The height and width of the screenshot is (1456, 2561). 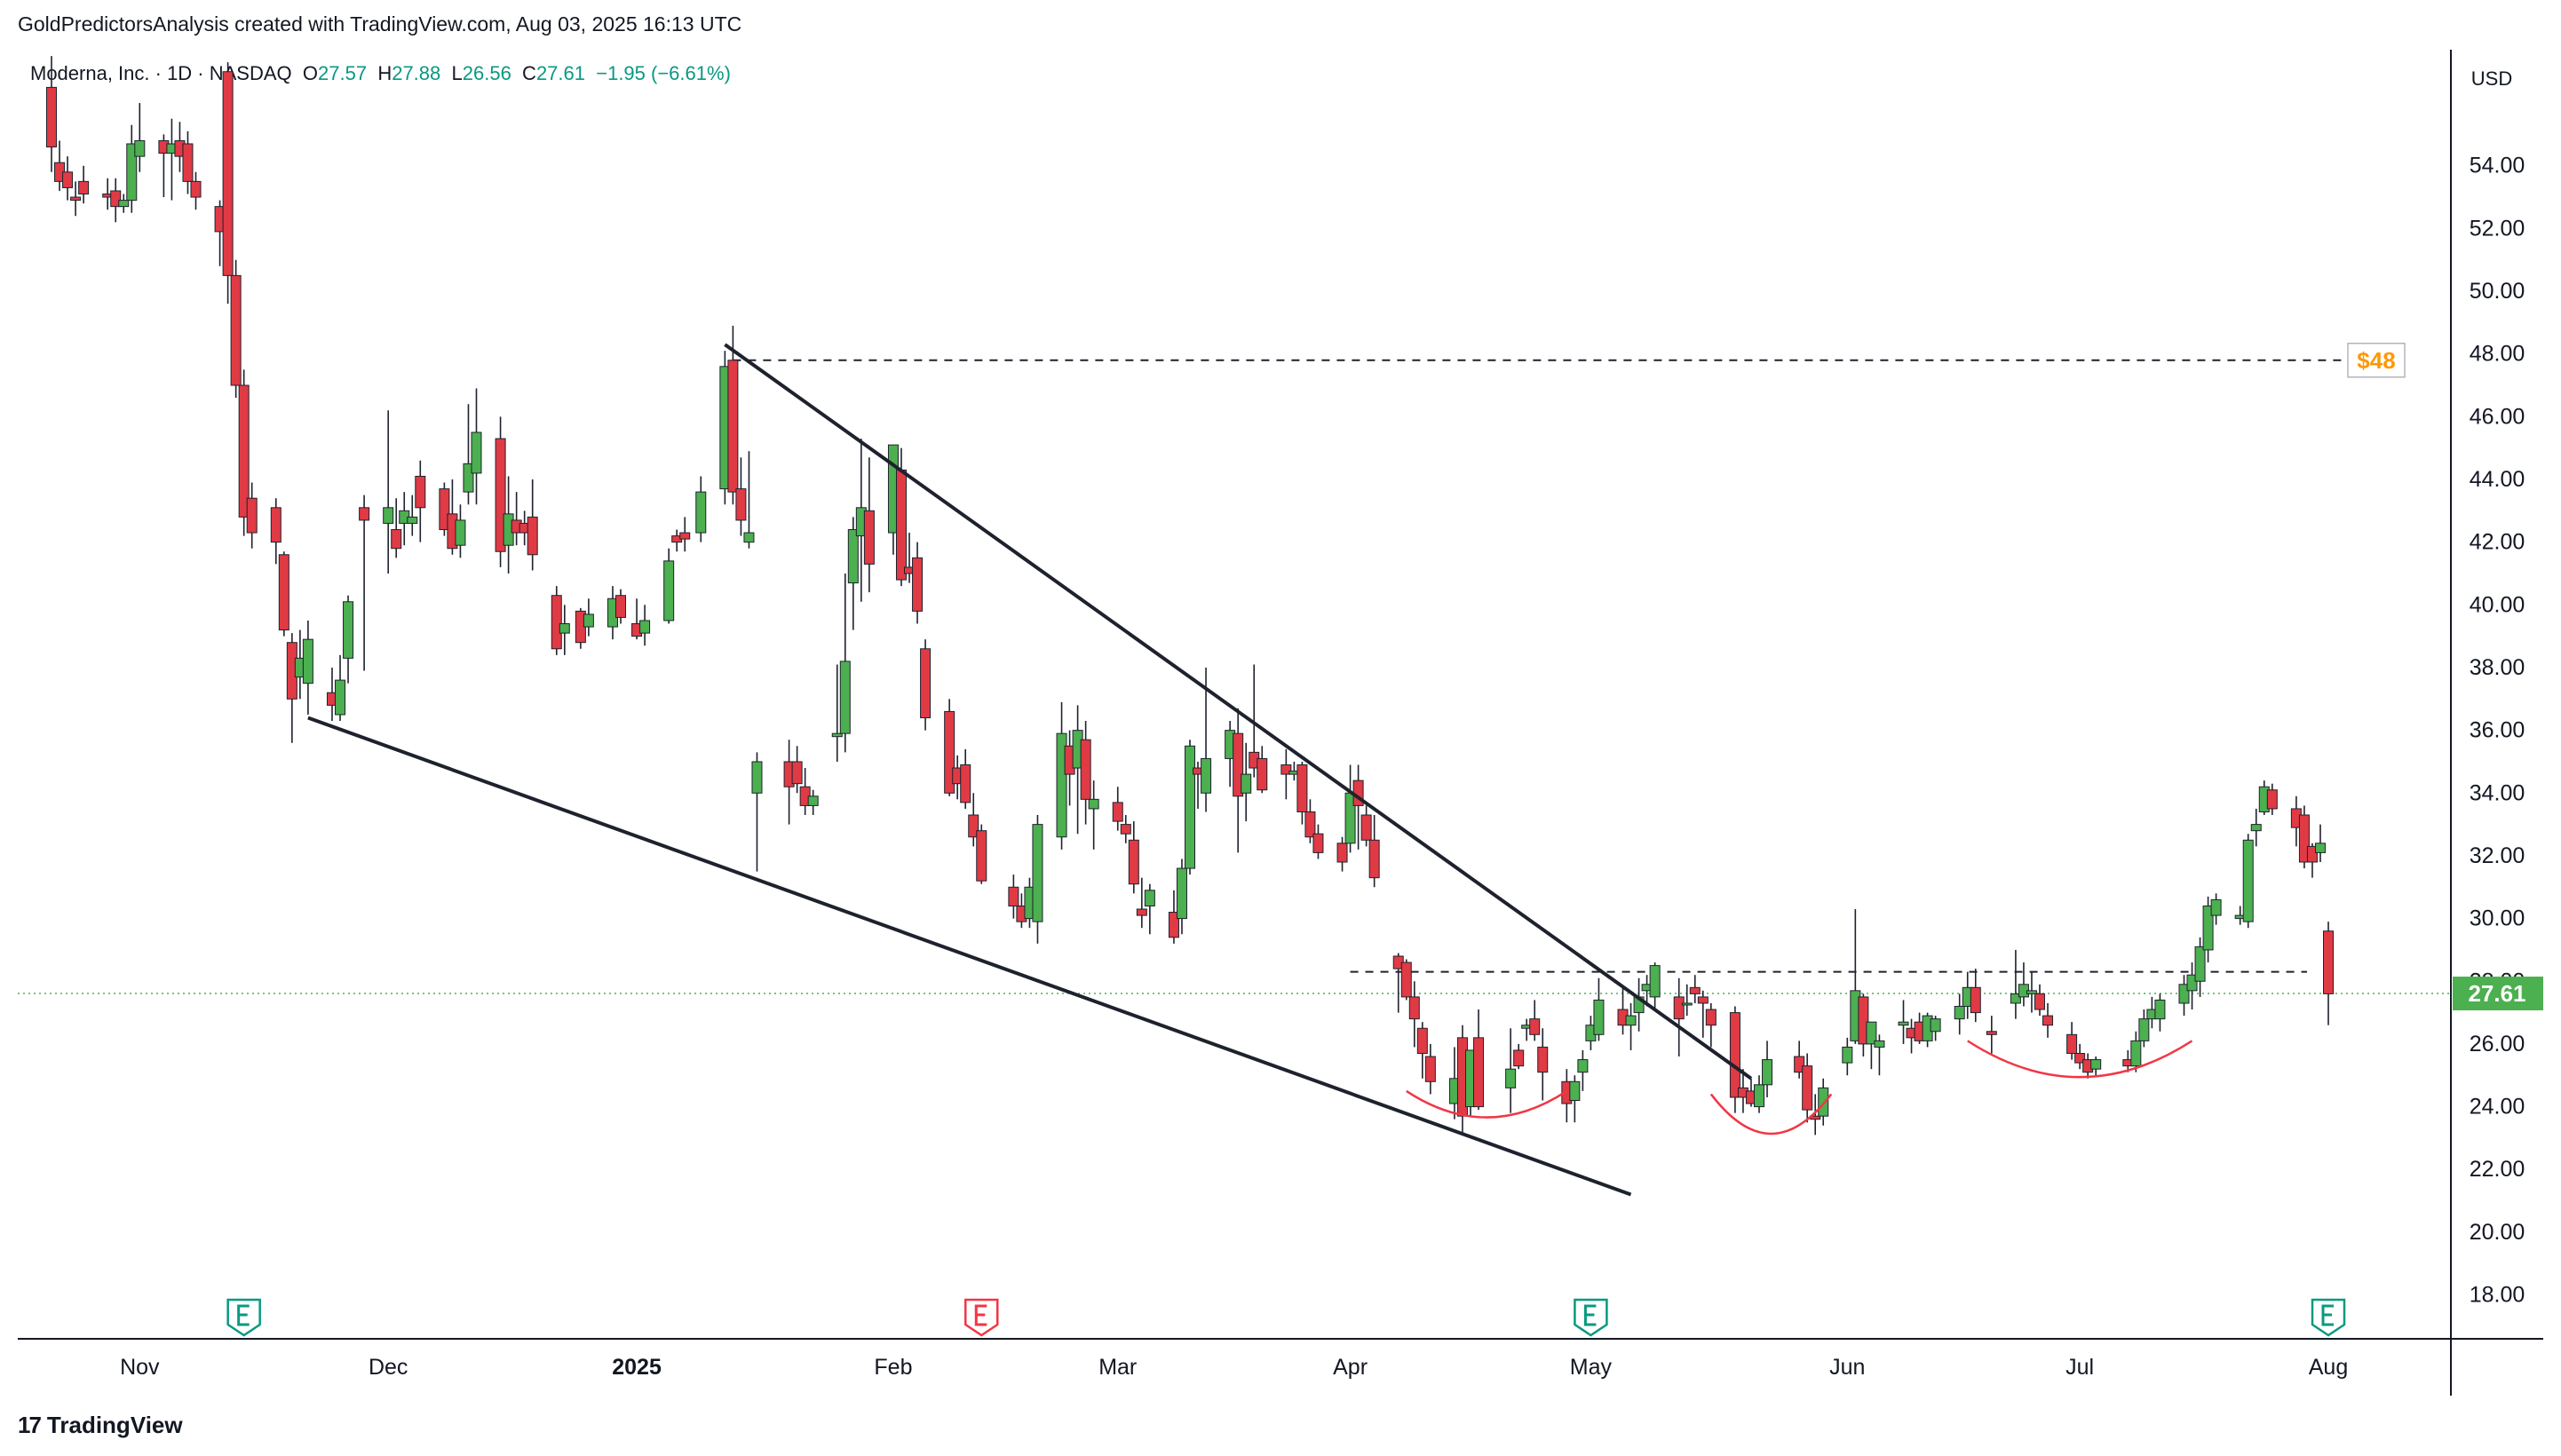 I want to click on y-tick-label: 46.00, so click(x=2497, y=416).